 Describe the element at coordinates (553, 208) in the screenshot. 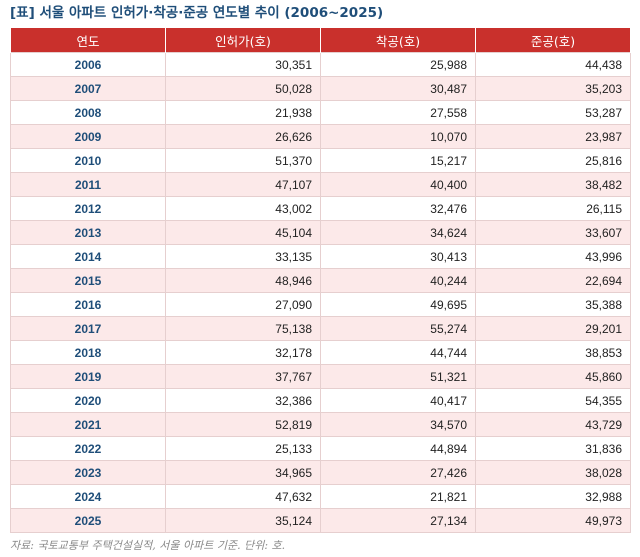

I see `cell-completions: 26,115` at that location.